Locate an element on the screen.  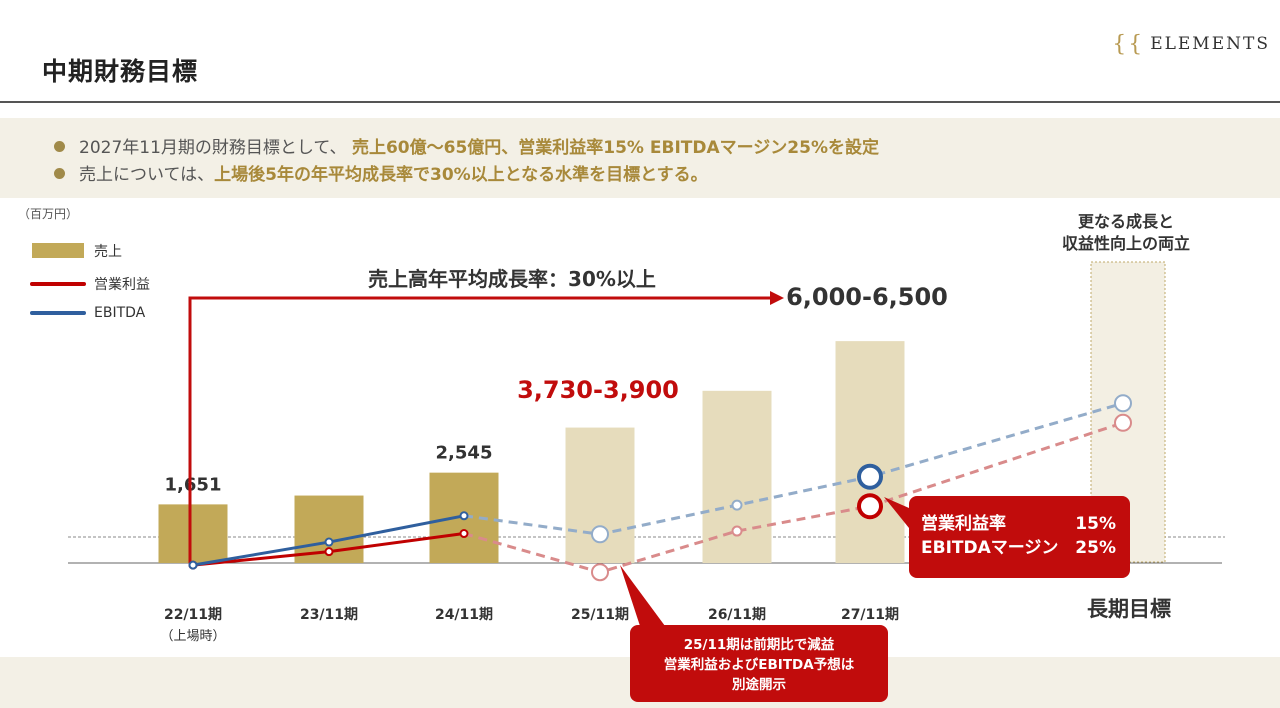
note-callout-line: 営業利益およびEBITDA予想は is located at coordinates (759, 665).